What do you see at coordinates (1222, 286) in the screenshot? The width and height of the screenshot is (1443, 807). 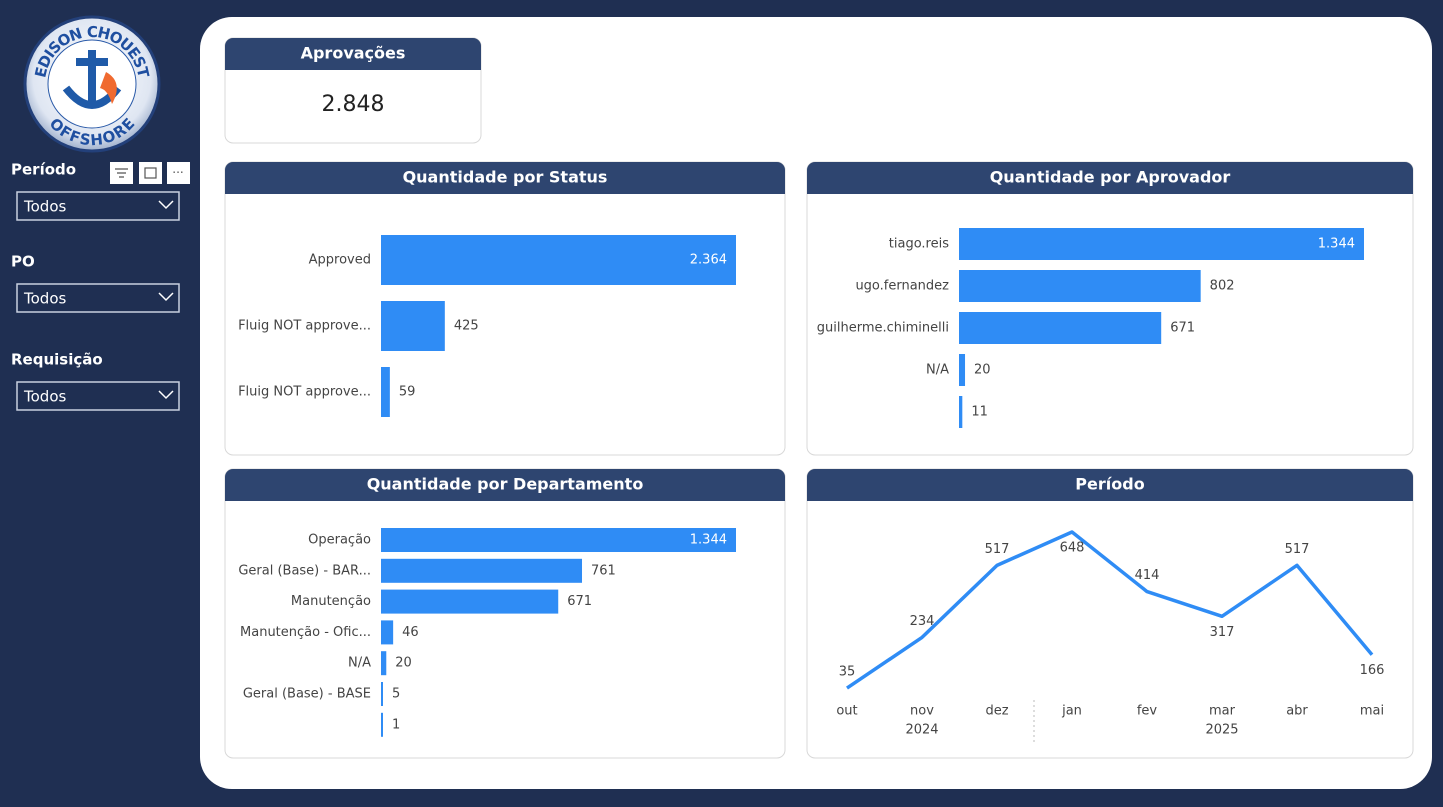 I see `data-label: 802` at bounding box center [1222, 286].